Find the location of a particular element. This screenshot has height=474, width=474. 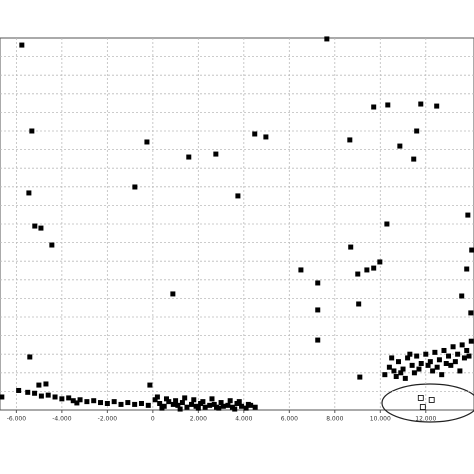

x-tick-label: 2.000 is located at coordinates (198, 419).